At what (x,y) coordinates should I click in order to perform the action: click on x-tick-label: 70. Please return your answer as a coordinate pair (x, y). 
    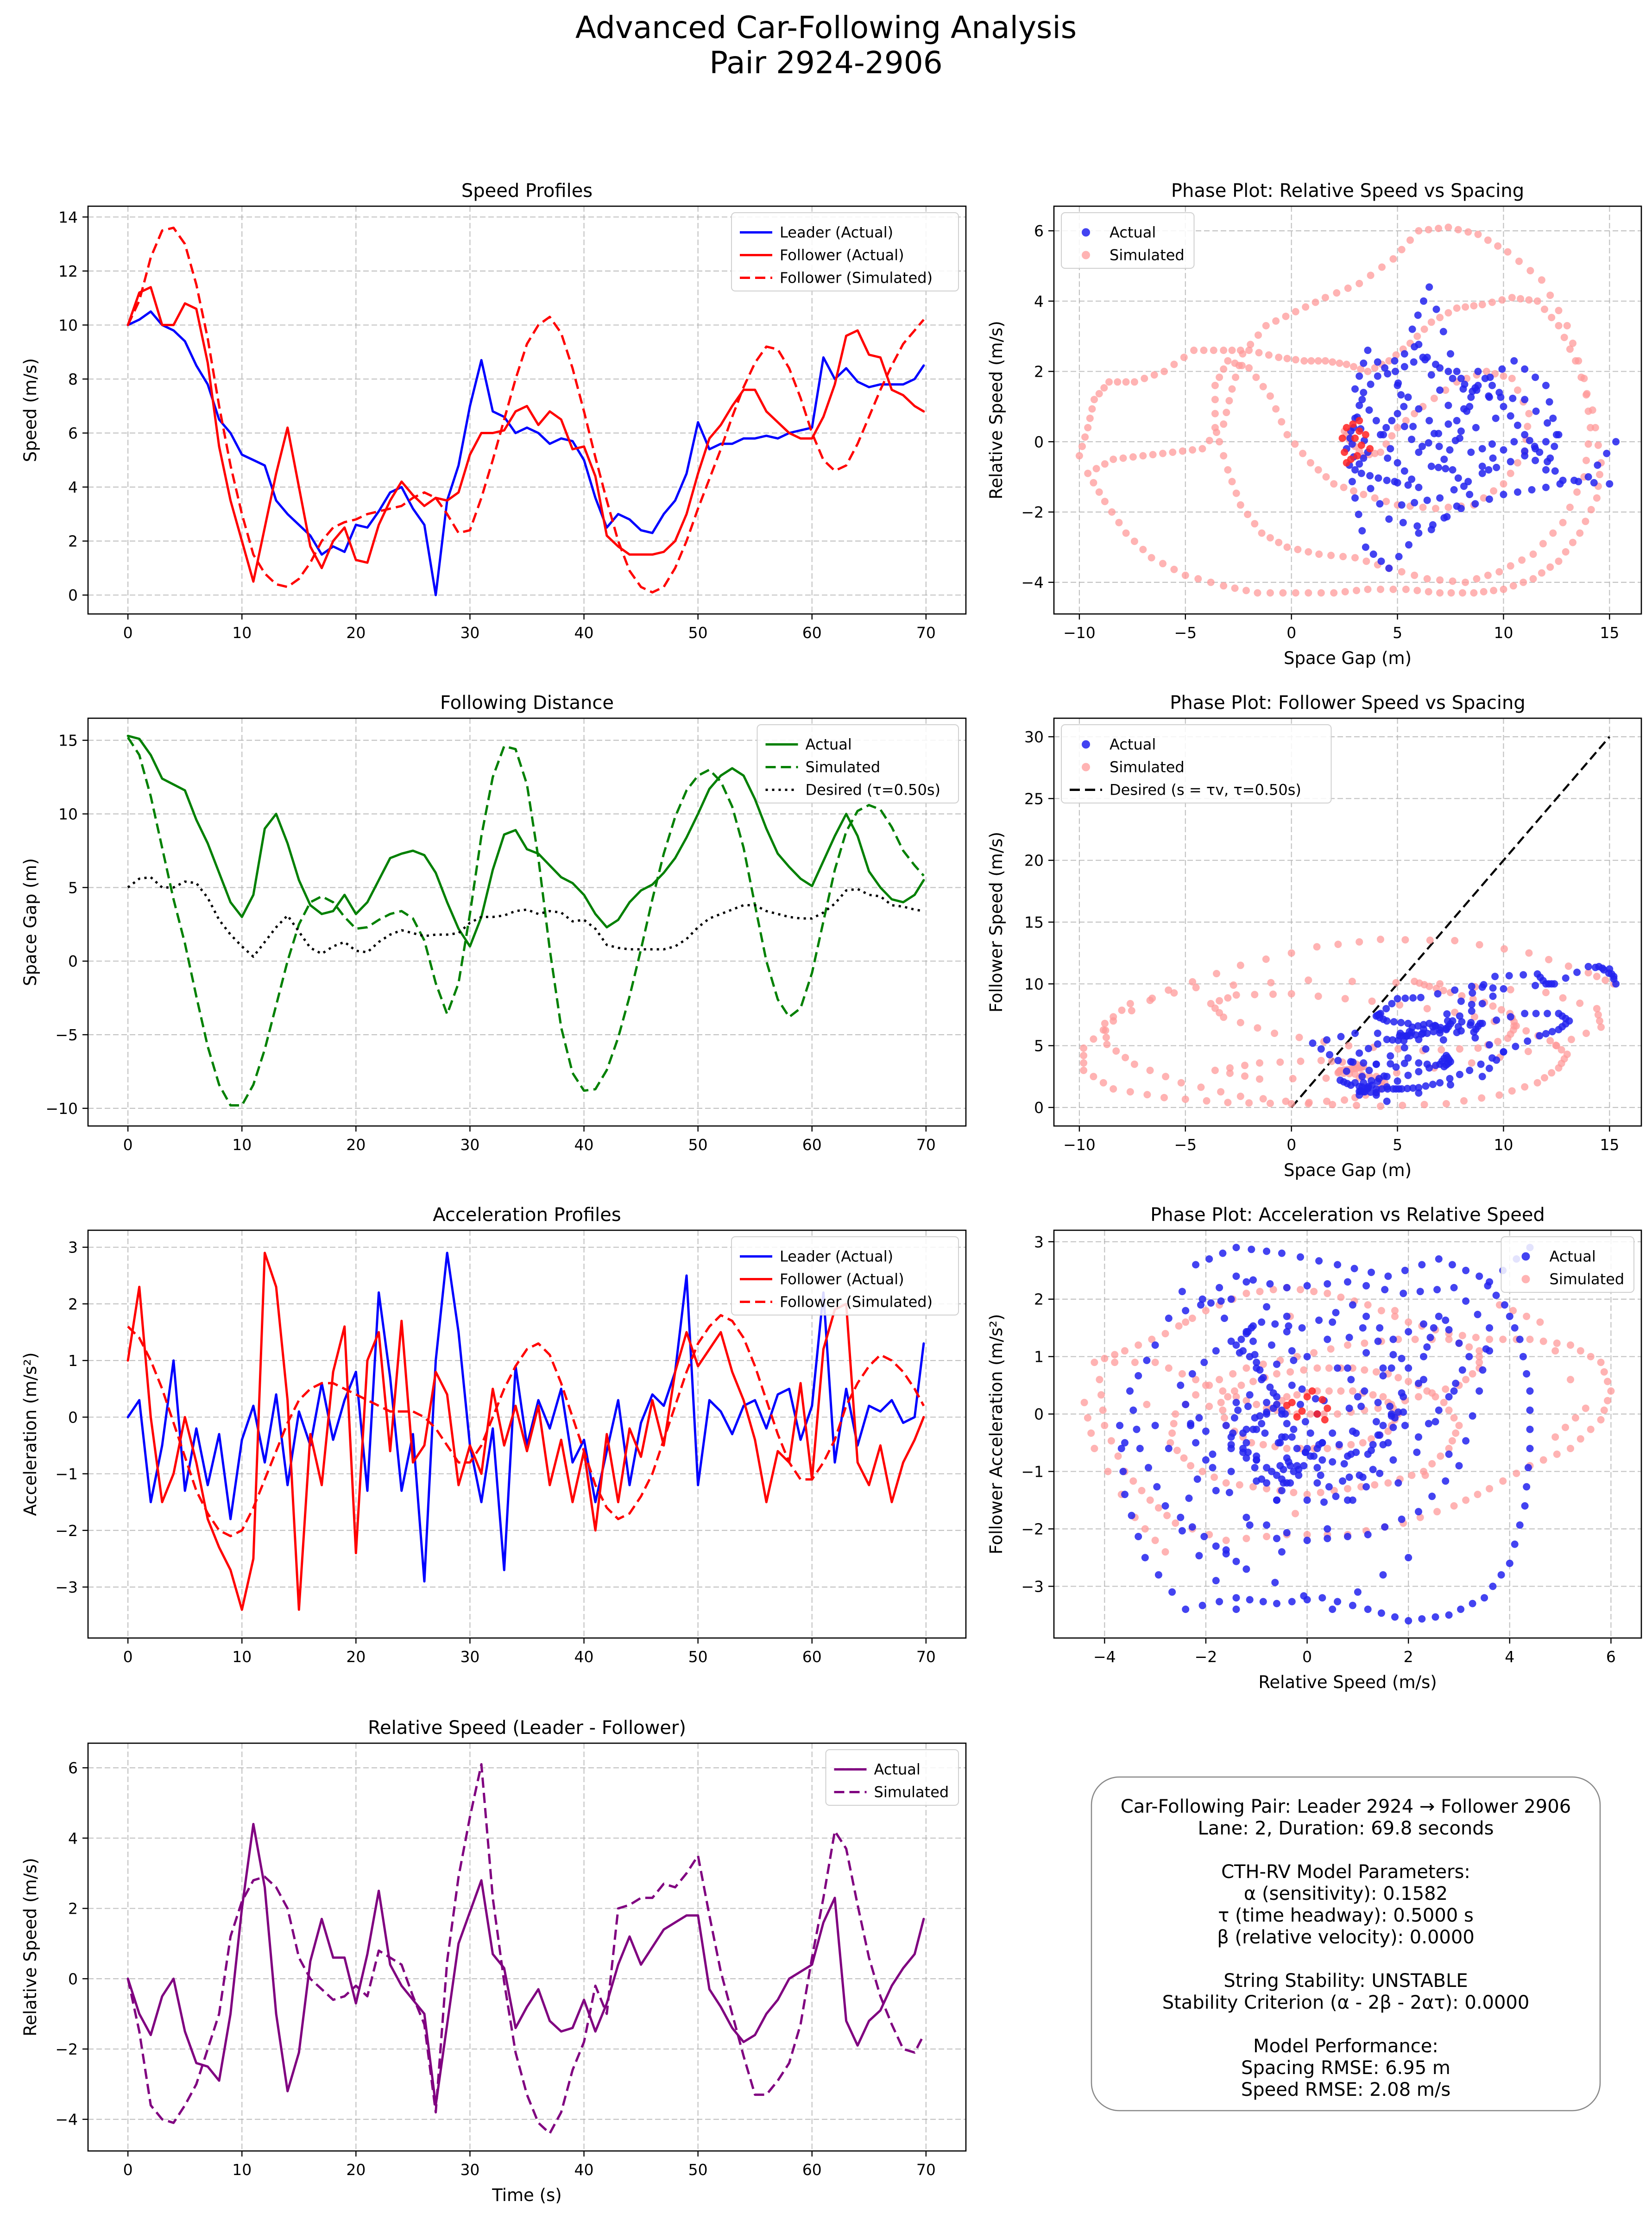
    Looking at the image, I should click on (926, 1657).